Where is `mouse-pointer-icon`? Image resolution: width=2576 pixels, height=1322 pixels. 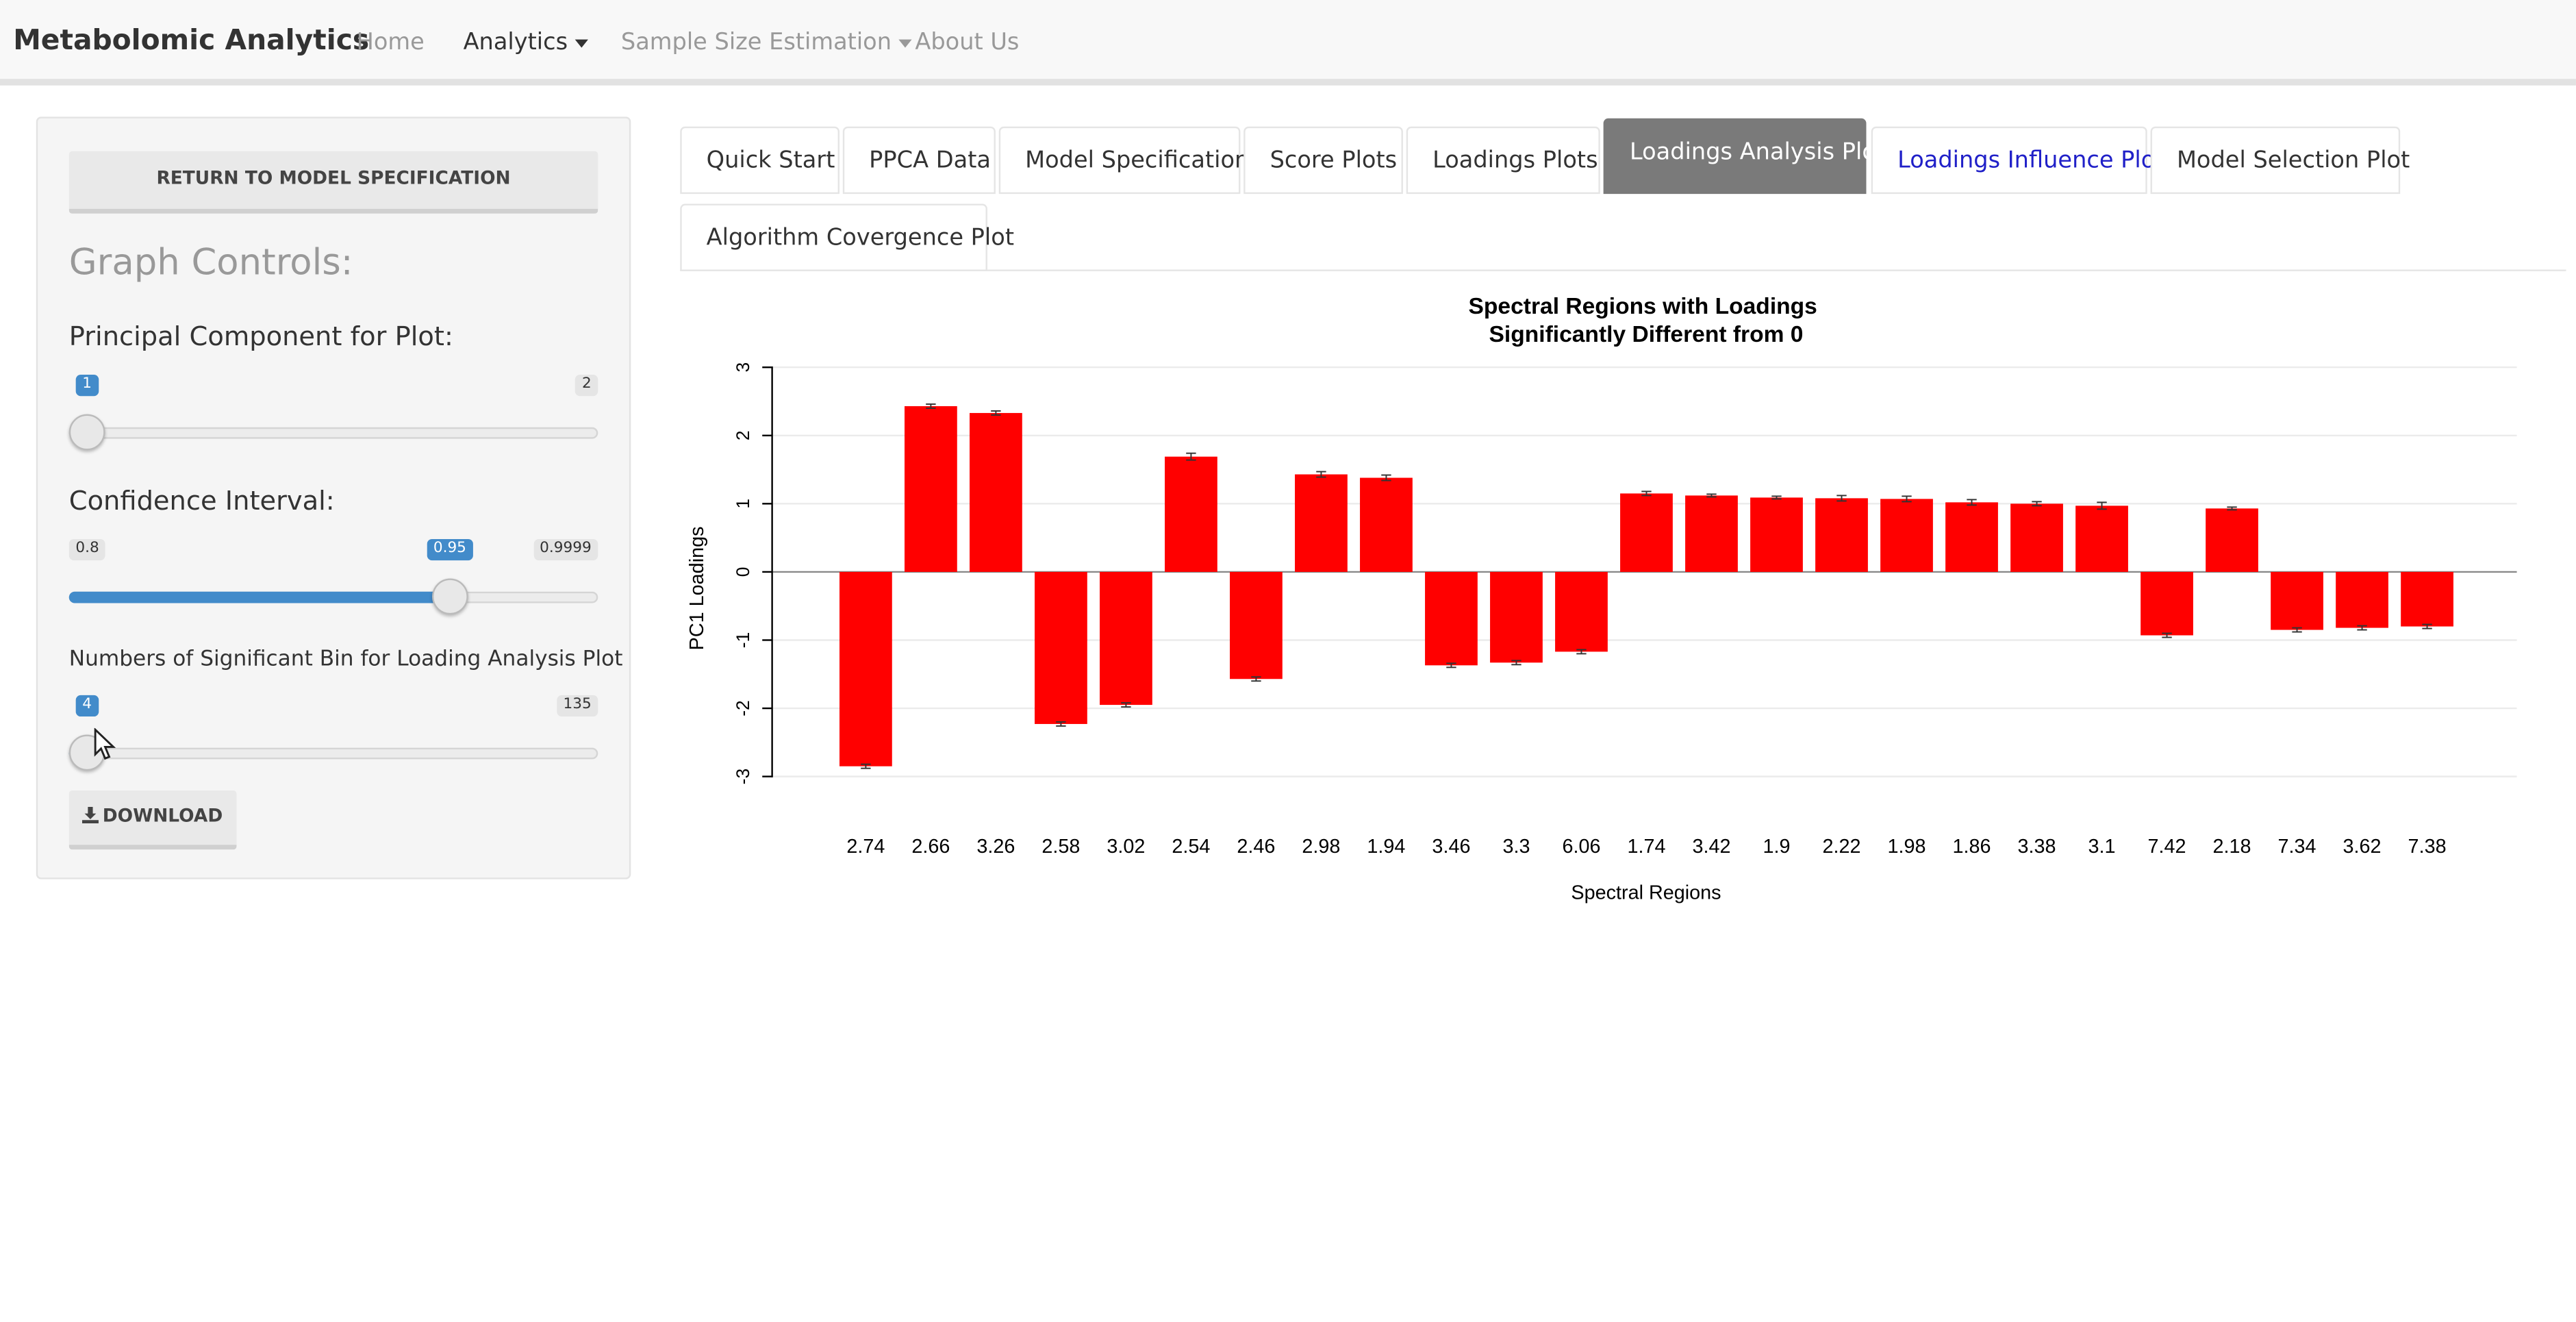 mouse-pointer-icon is located at coordinates (105, 744).